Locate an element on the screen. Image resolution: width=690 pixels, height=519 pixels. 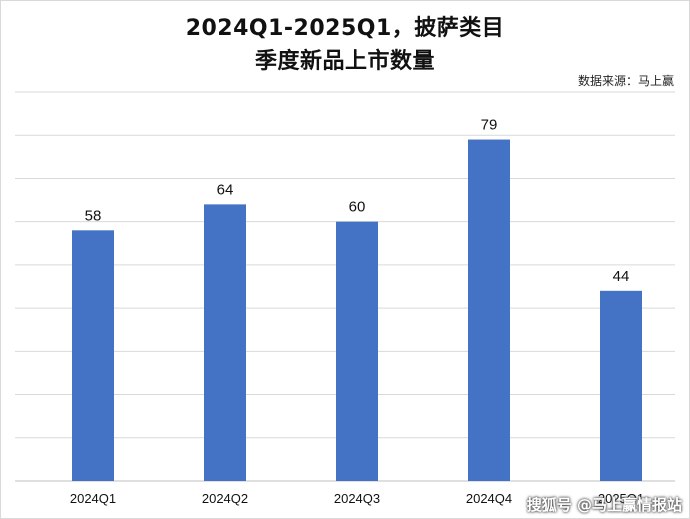
chart-title-line2: 季度新品上市数量 is located at coordinates (344, 61).